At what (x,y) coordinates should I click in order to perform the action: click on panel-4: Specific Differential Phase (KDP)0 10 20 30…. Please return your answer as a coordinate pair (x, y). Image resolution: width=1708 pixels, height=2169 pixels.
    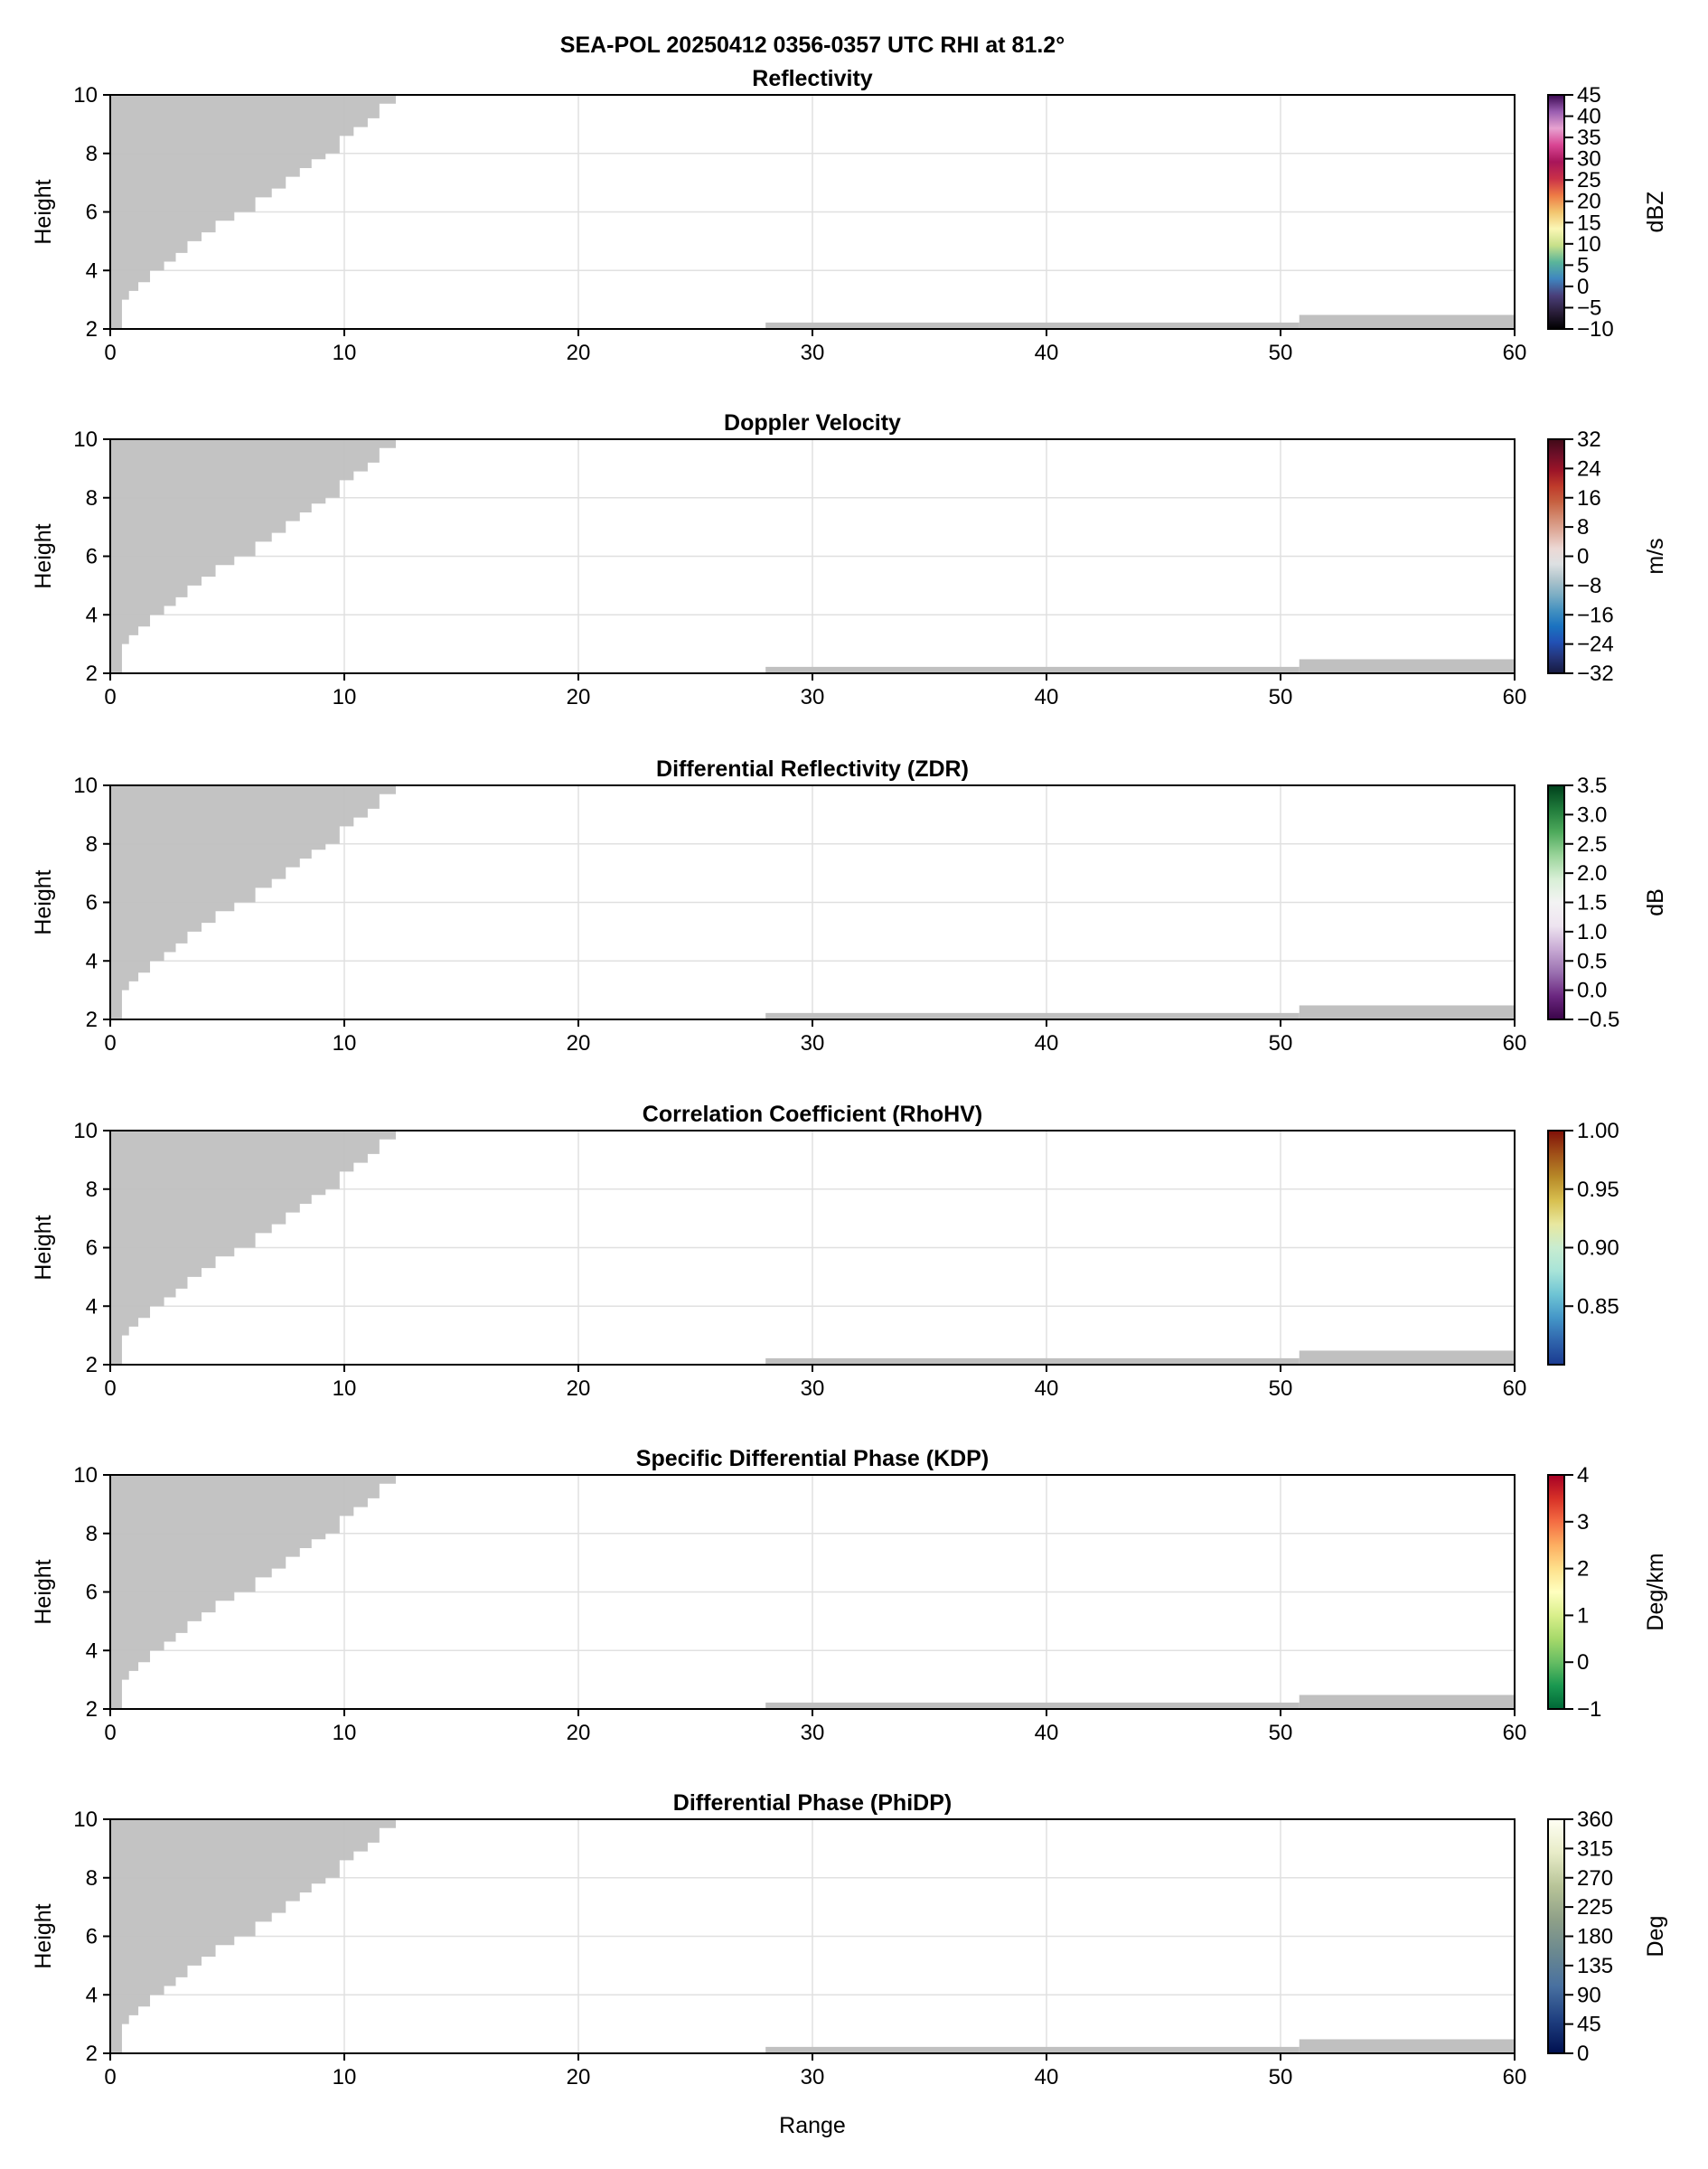
    Looking at the image, I should click on (849, 1596).